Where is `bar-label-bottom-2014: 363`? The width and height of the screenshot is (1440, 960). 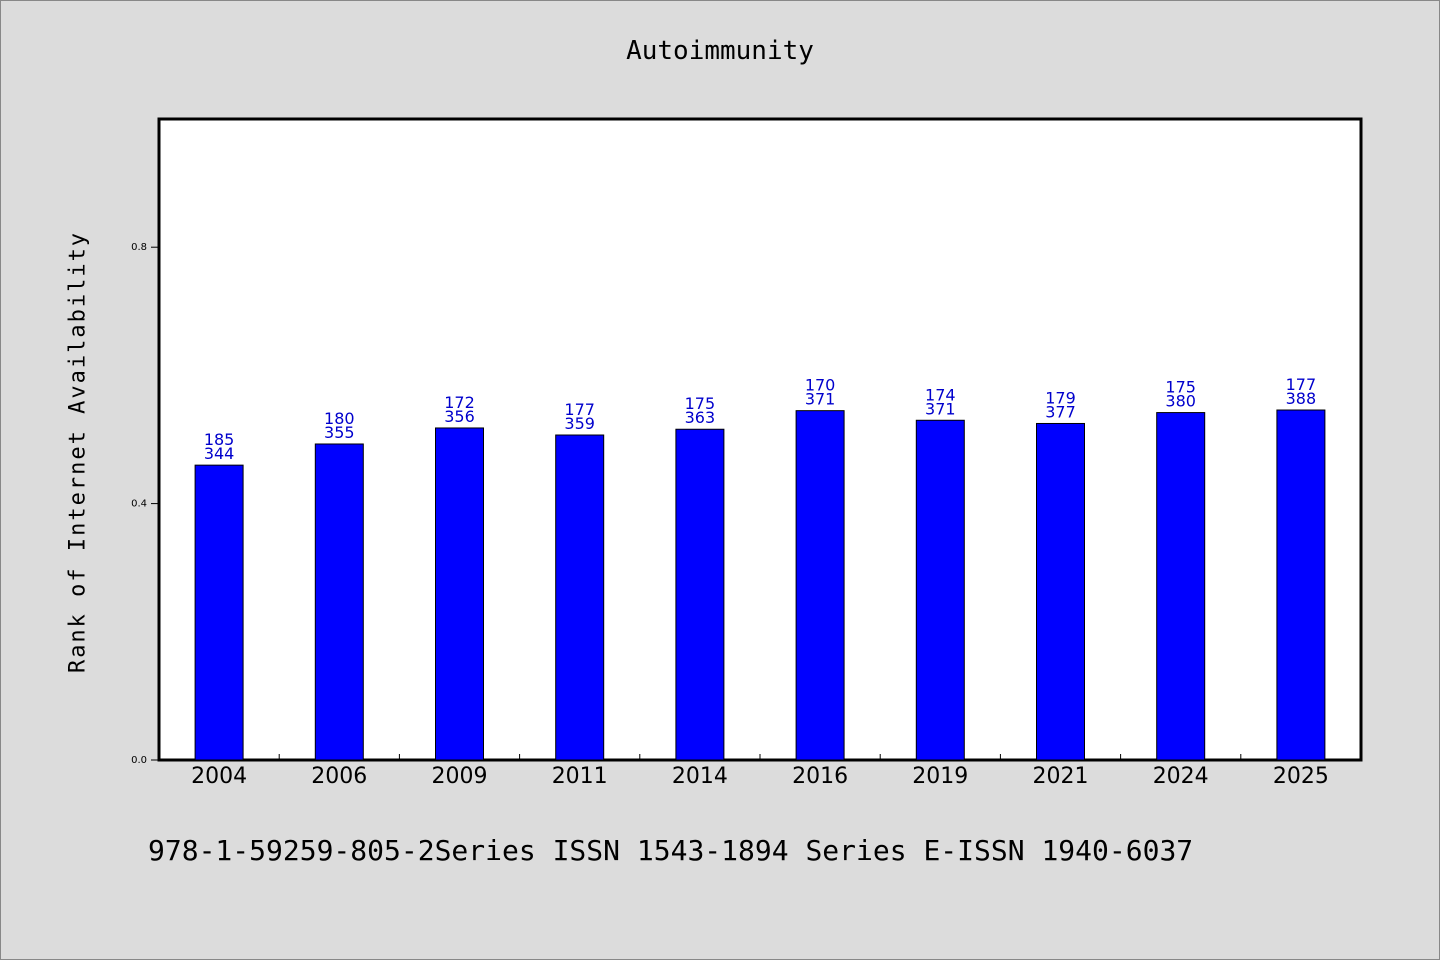
bar-label-bottom-2014: 363 is located at coordinates (700, 417).